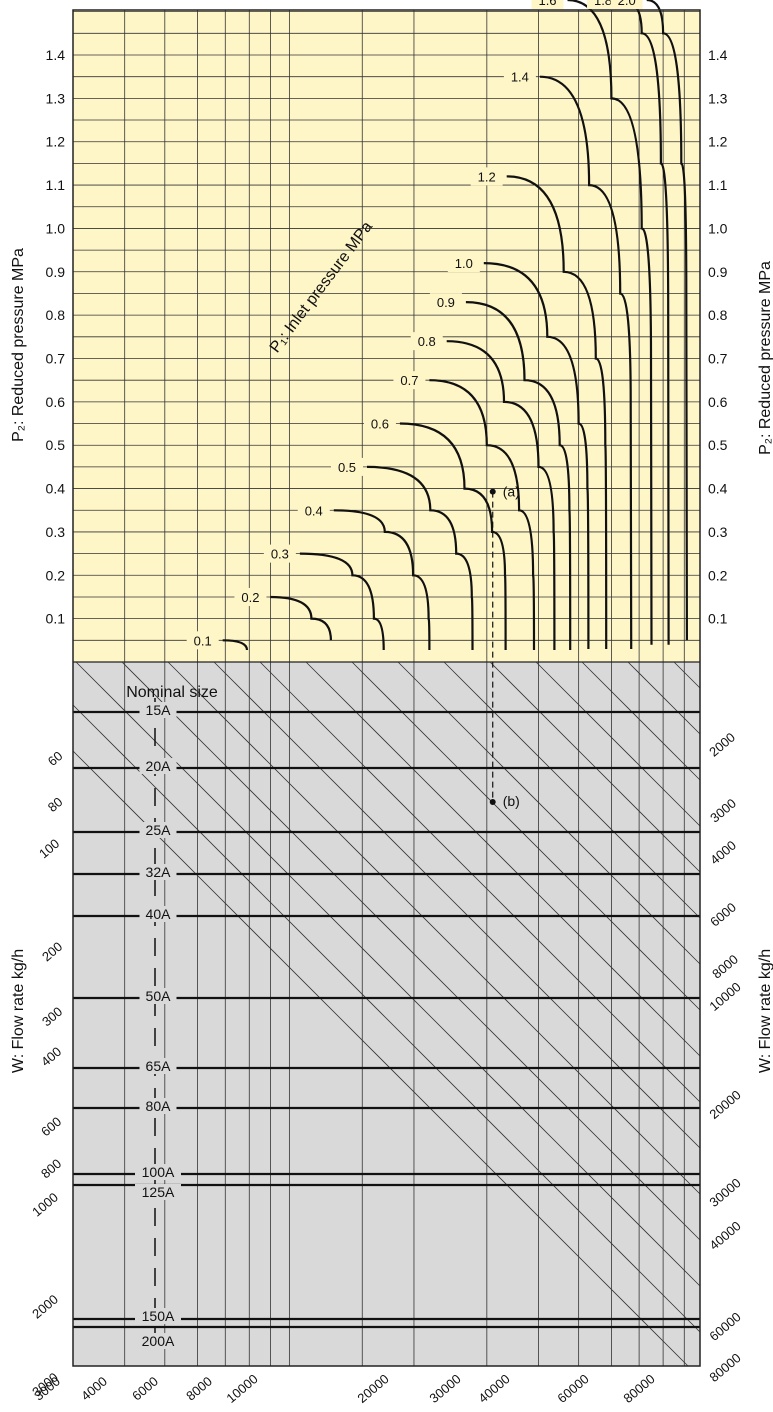 This screenshot has width=773, height=1412. What do you see at coordinates (94, 1389) in the screenshot?
I see `x-tick-4000: 4000` at bounding box center [94, 1389].